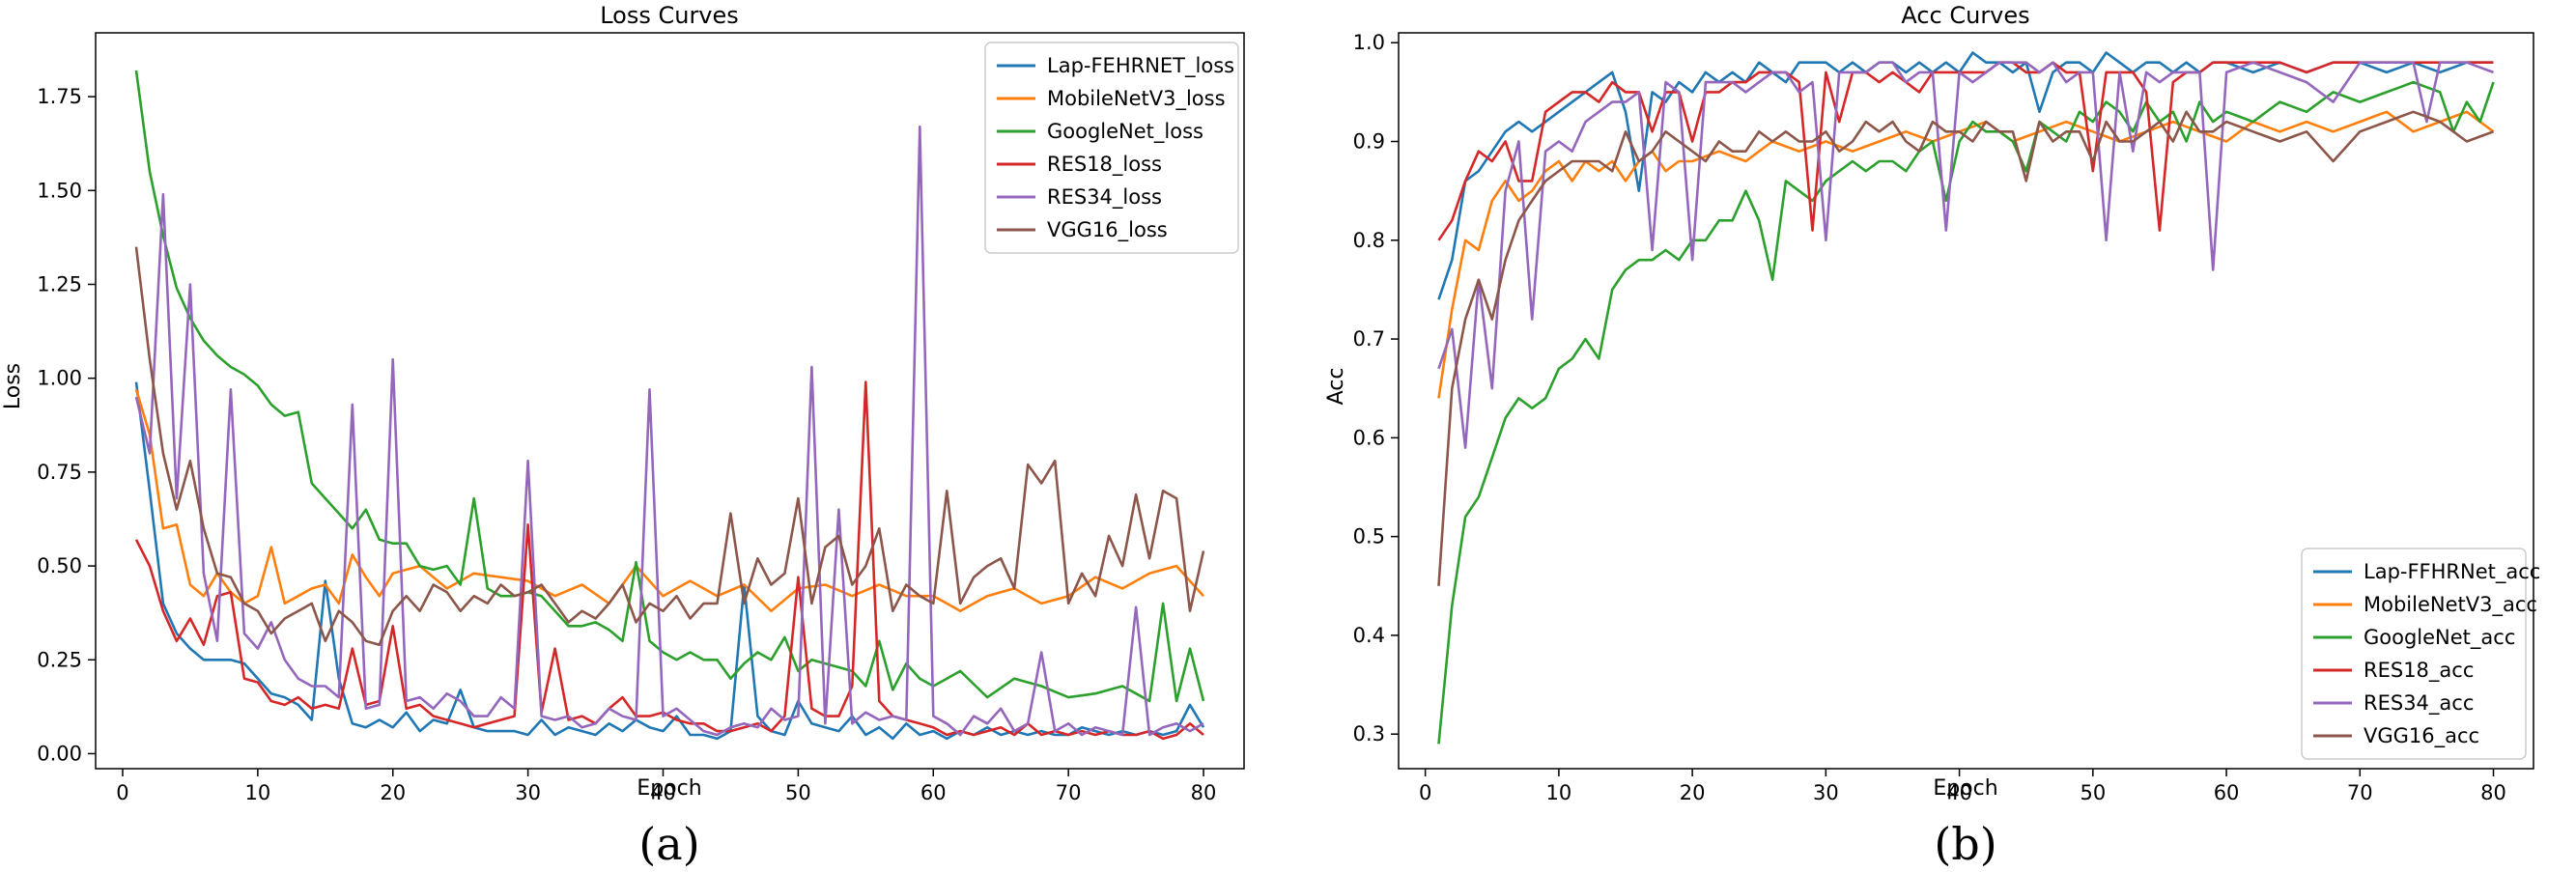 This screenshot has width=2576, height=872. Describe the element at coordinates (1959, 792) in the screenshot. I see `acc-xtick-label: 40` at that location.